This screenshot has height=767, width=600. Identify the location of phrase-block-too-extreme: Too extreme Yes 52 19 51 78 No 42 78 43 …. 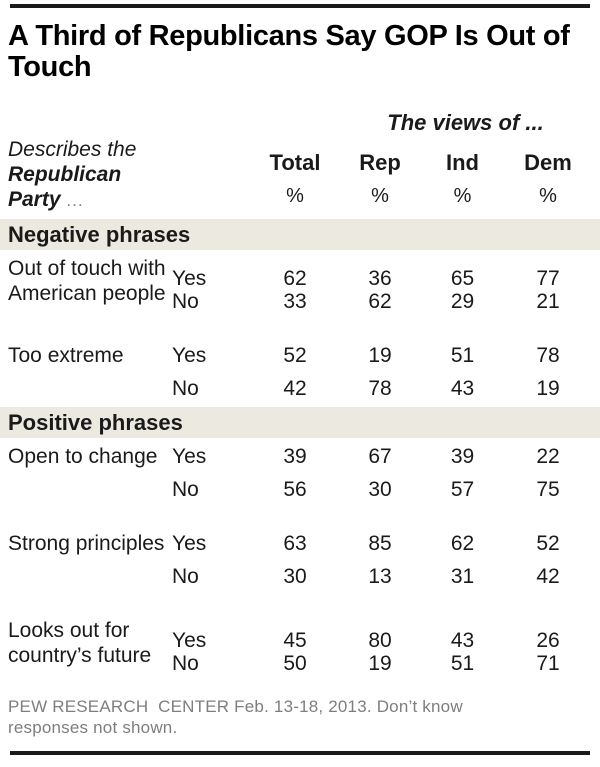
(300, 372).